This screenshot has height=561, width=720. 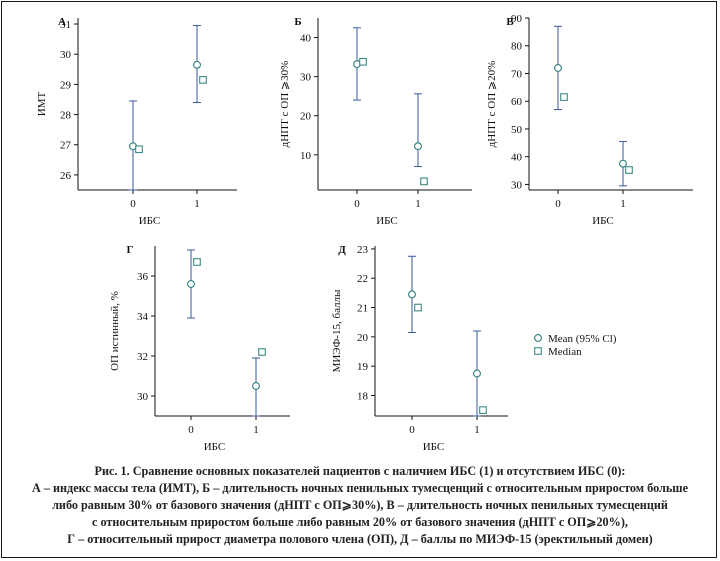 What do you see at coordinates (306, 117) in the screenshot?
I see `panel-2-y-tick-label-1: 20` at bounding box center [306, 117].